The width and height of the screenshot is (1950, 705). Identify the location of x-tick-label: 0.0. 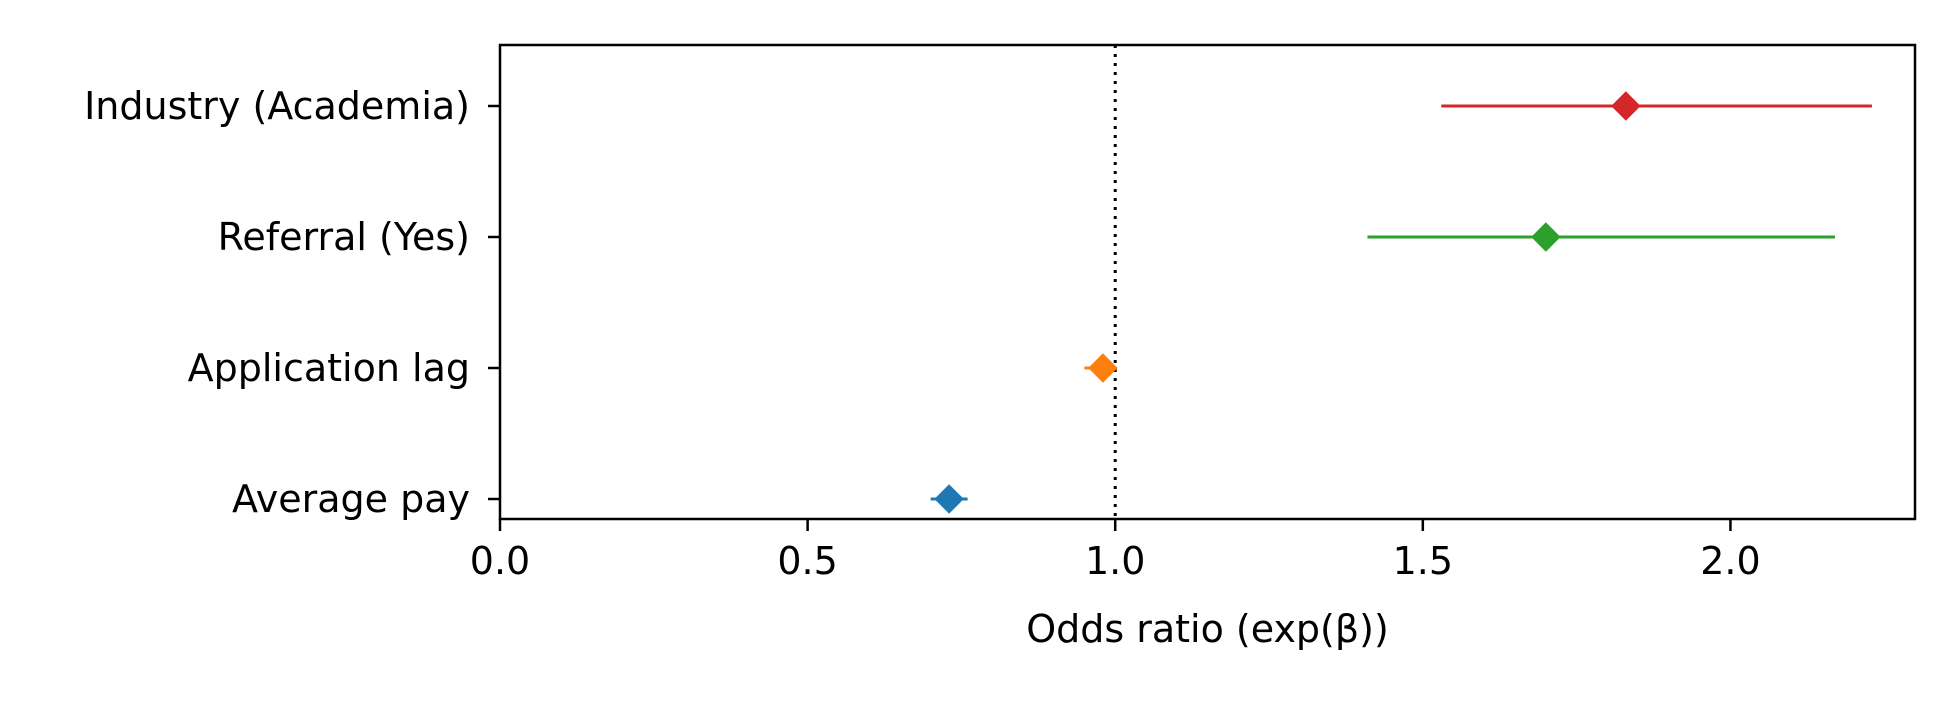
(500, 561).